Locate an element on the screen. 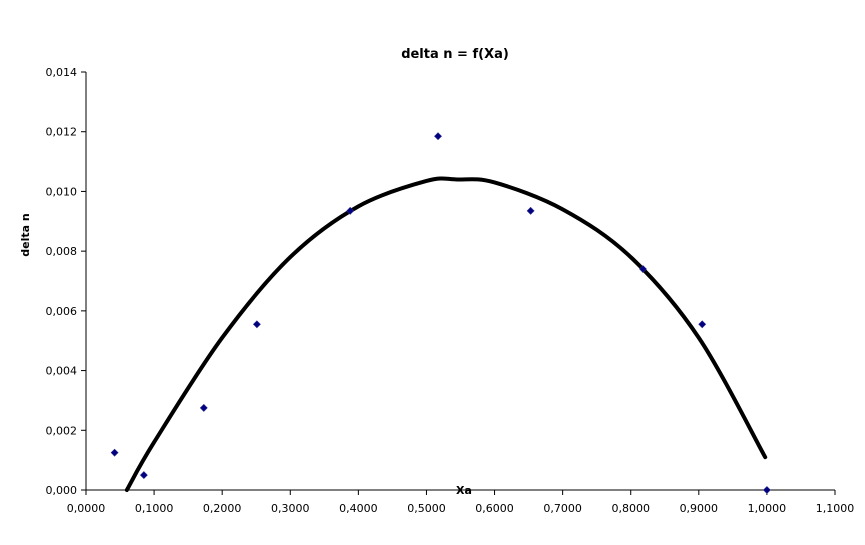 This screenshot has width=865, height=545. y-tick-label: 0,014 is located at coordinates (62, 72).